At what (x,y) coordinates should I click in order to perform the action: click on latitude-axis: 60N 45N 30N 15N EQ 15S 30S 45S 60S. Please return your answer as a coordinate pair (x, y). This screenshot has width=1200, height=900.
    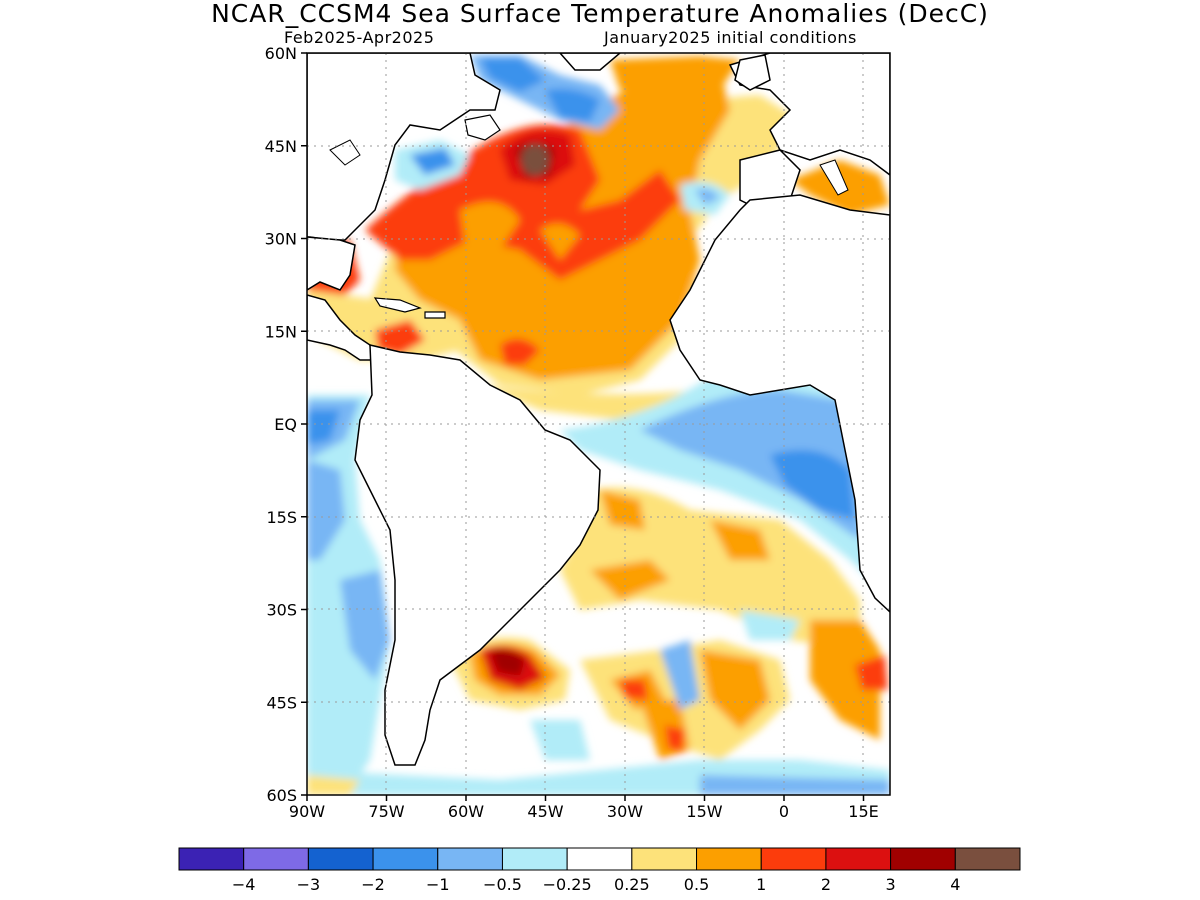
    Looking at the image, I should click on (286, 424).